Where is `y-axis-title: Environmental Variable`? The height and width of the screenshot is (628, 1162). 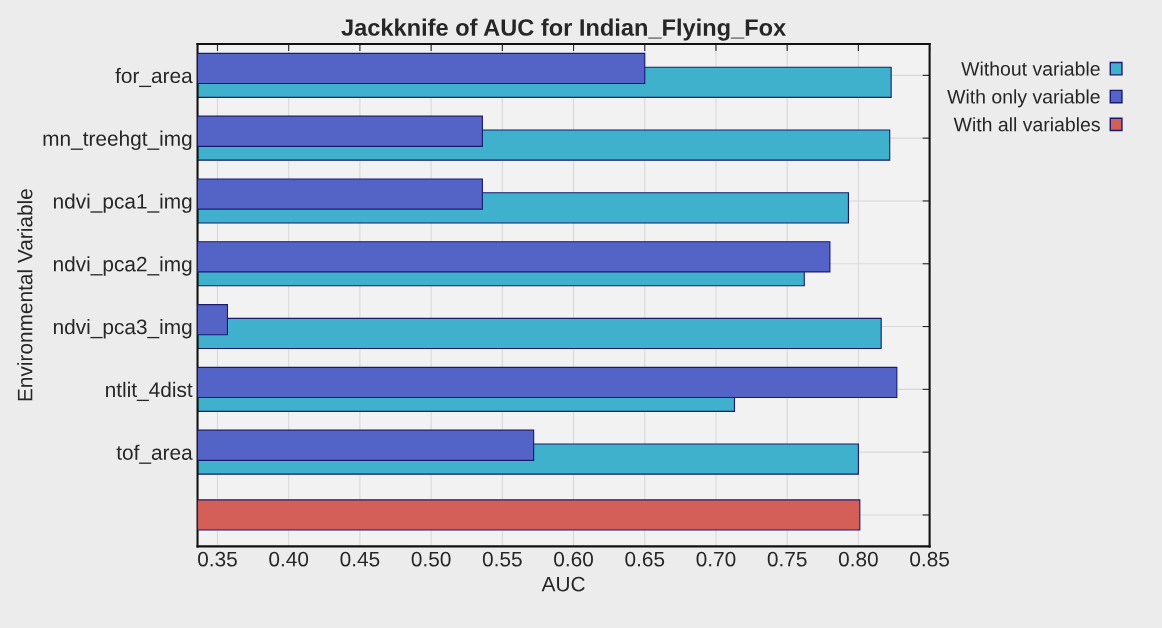
y-axis-title: Environmental Variable is located at coordinates (25, 295).